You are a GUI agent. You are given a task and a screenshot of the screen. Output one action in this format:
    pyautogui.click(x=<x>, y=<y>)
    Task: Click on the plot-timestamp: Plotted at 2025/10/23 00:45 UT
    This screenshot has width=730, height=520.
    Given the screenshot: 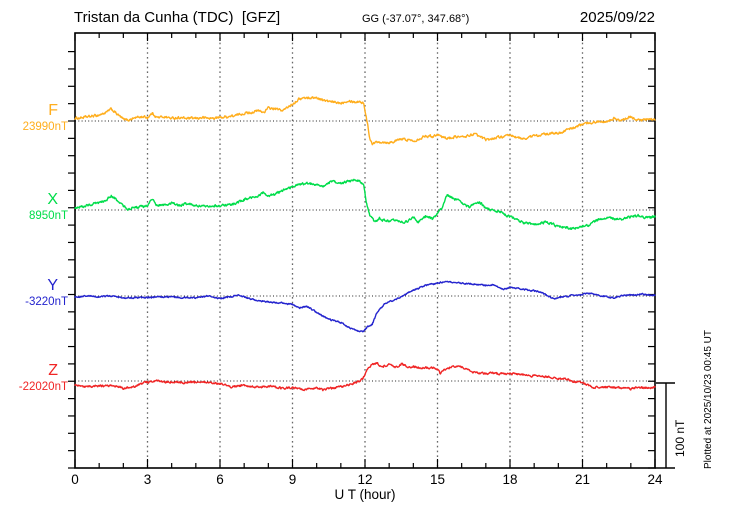 What is the action you would take?
    pyautogui.click(x=708, y=399)
    